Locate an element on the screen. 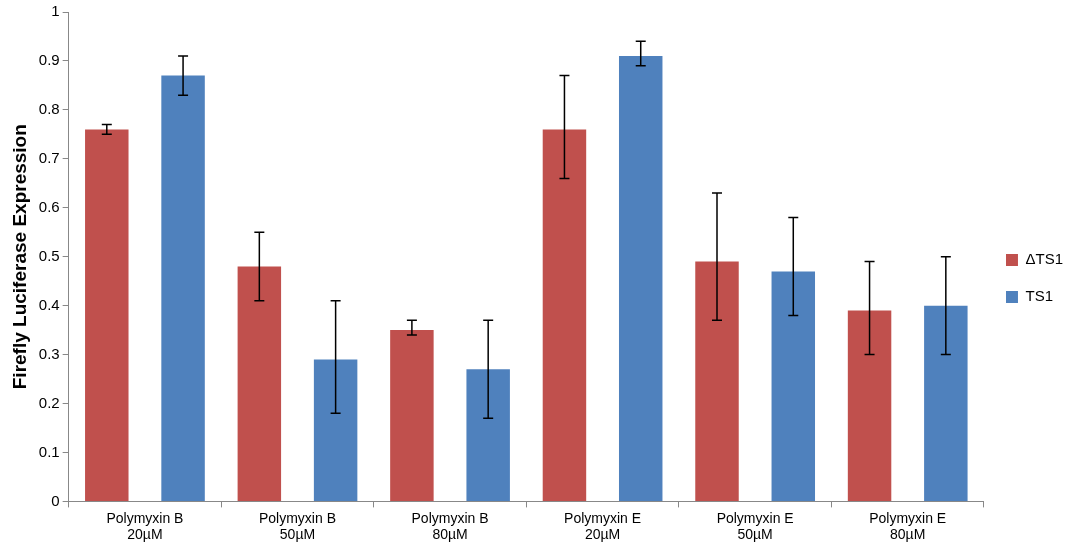 The image size is (1083, 552). y-tick-label: 0.7 is located at coordinates (49, 157).